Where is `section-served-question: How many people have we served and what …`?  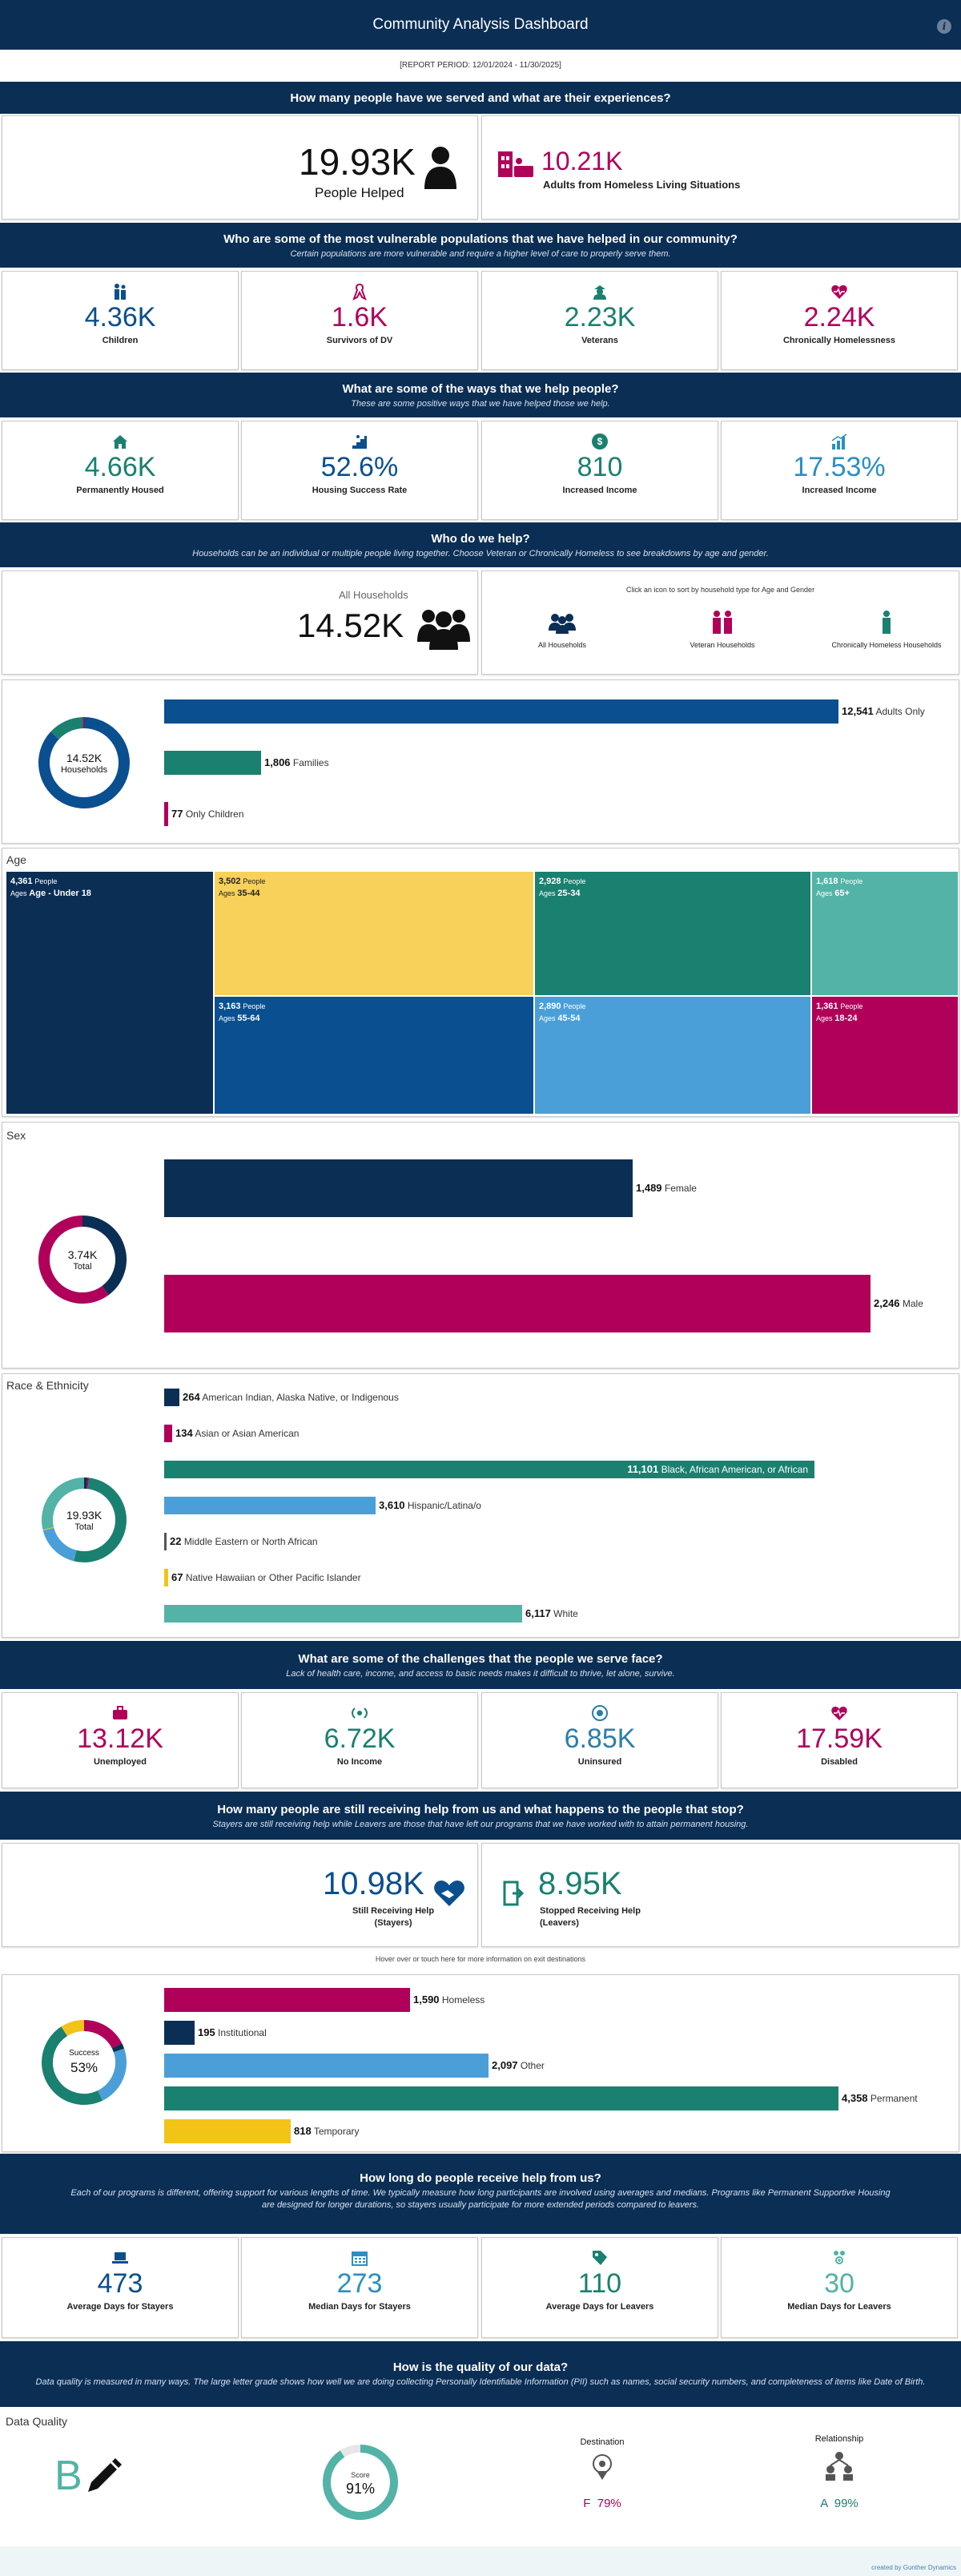
section-served-question: How many people have we served and what … is located at coordinates (480, 98).